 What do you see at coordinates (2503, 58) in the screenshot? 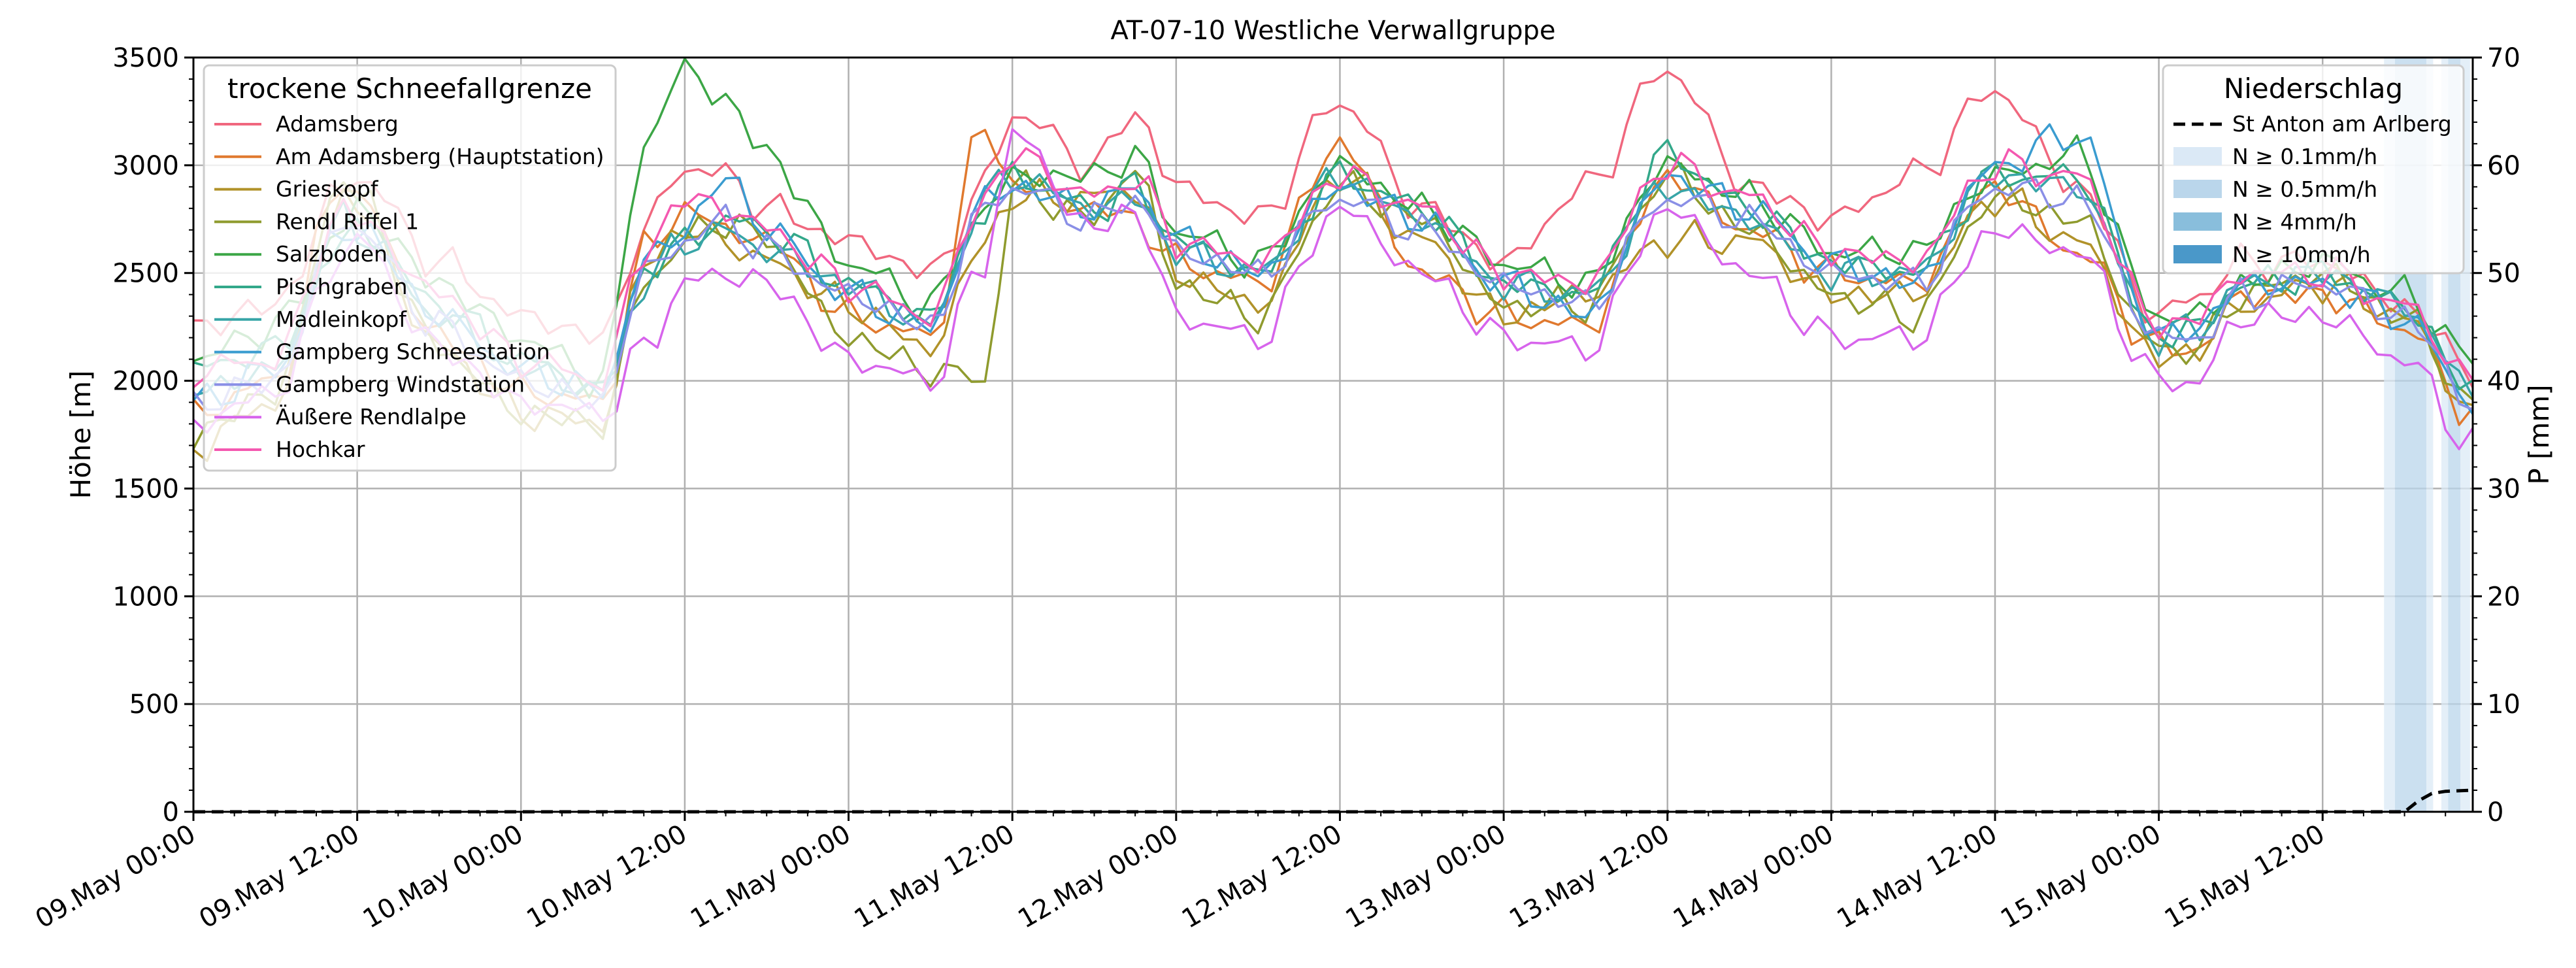
I see `y2-tick-label: 70` at bounding box center [2503, 58].